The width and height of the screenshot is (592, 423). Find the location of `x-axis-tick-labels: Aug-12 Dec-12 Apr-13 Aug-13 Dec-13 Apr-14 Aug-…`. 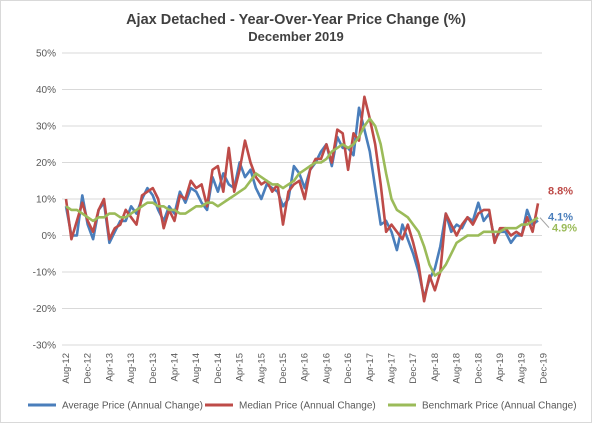

x-axis-tick-labels: Aug-12 Dec-12 Apr-13 Aug-13 Dec-13 Apr-14 Aug-… is located at coordinates (305, 368).